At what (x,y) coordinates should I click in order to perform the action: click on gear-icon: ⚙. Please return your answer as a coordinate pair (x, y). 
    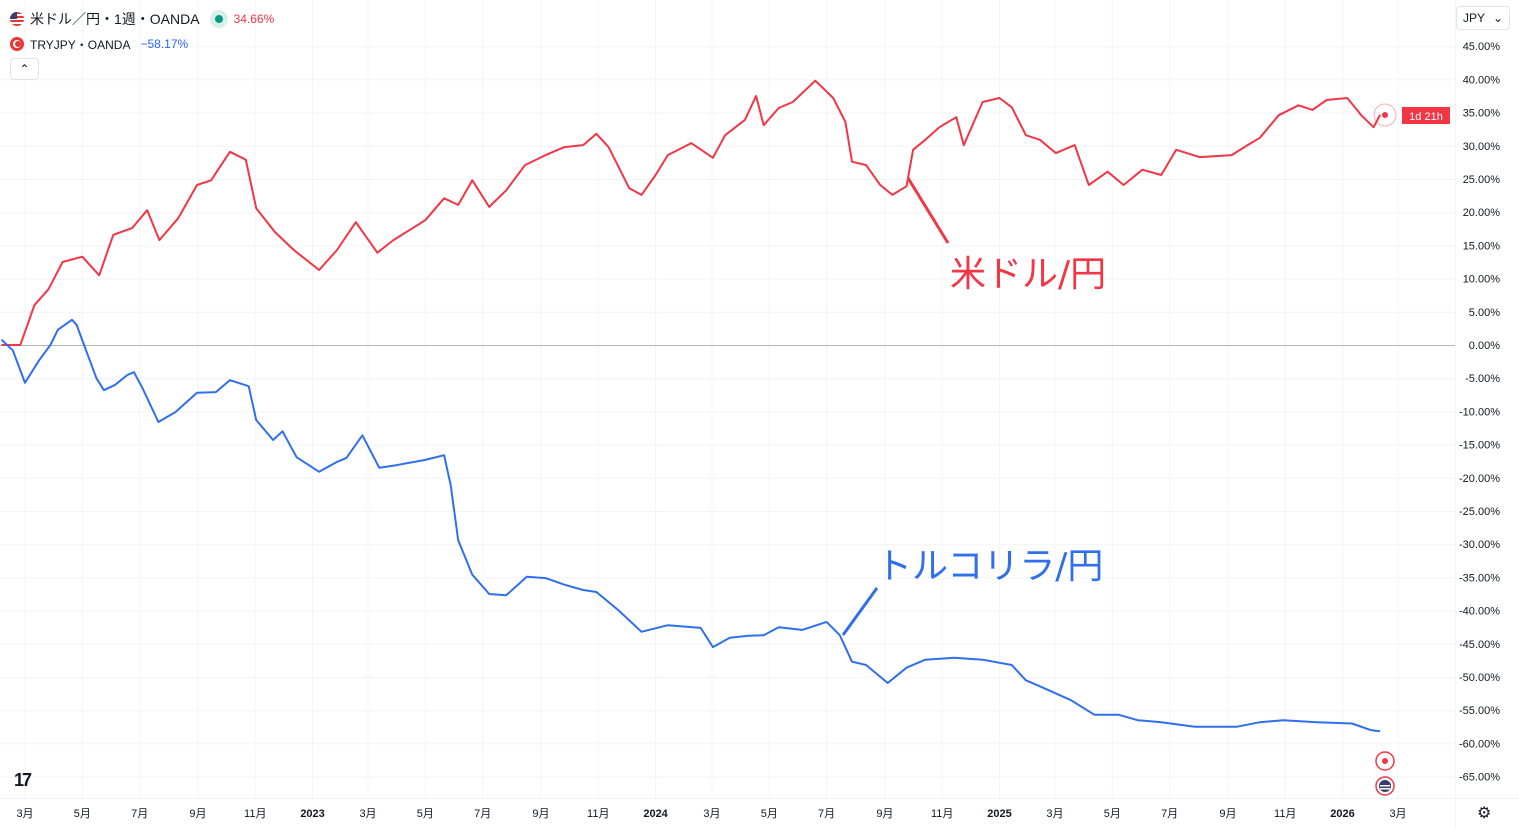
    Looking at the image, I should click on (1484, 813).